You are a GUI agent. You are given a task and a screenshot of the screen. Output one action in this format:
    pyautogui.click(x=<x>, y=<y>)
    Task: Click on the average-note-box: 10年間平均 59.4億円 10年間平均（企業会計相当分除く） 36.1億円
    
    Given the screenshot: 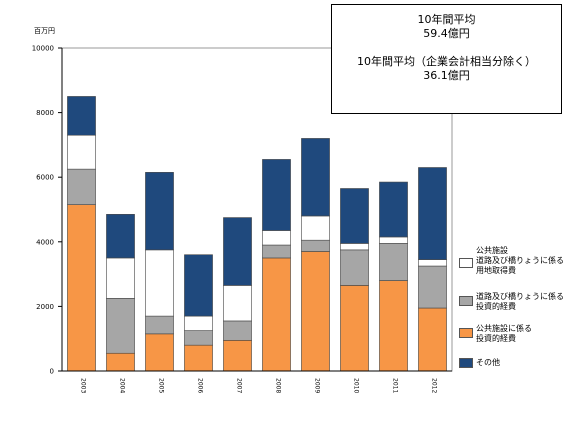 What is the action you would take?
    pyautogui.click(x=446, y=59)
    